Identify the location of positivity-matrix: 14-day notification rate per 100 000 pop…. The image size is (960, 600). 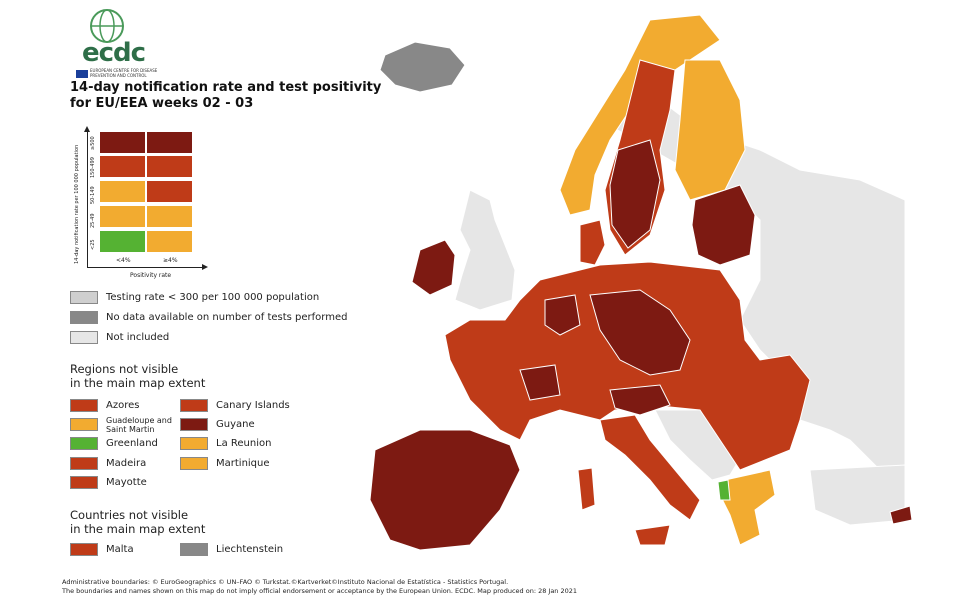
(135, 202).